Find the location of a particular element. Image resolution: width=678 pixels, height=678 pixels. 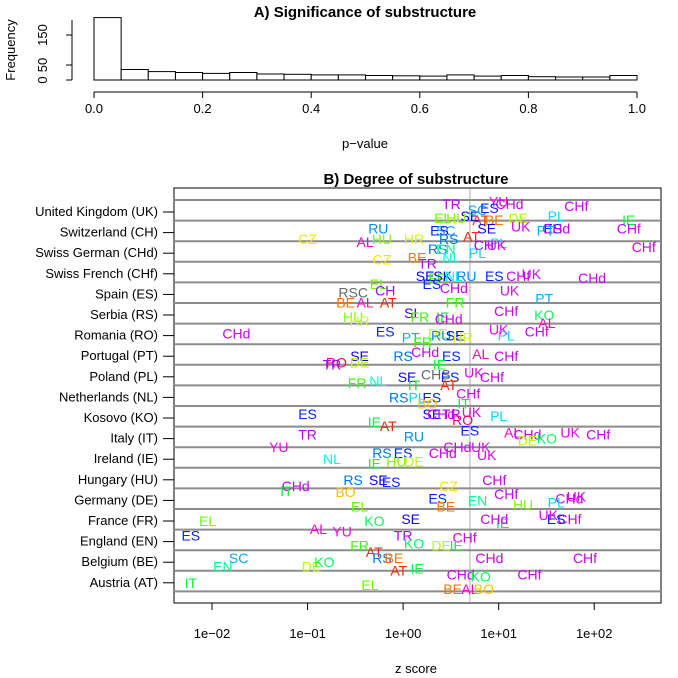

histogram-x-label: p−value is located at coordinates (365, 143).